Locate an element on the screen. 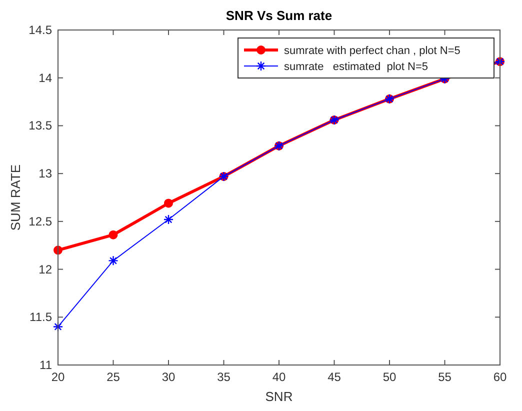  y-axis-title: SUM RATE is located at coordinates (15, 197).